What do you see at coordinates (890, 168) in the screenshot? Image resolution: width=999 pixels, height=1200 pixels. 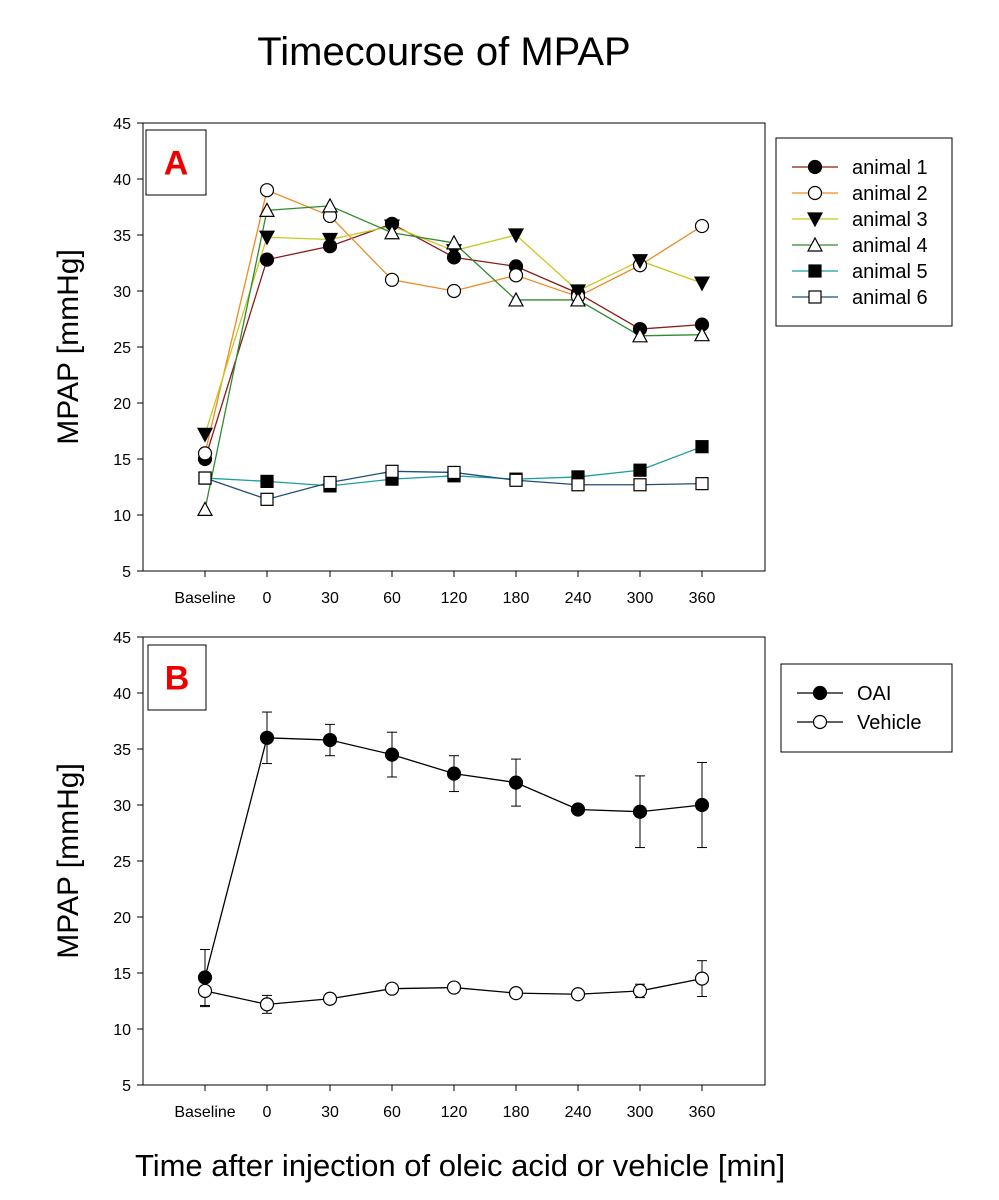 I see `legend-label: animal 1` at bounding box center [890, 168].